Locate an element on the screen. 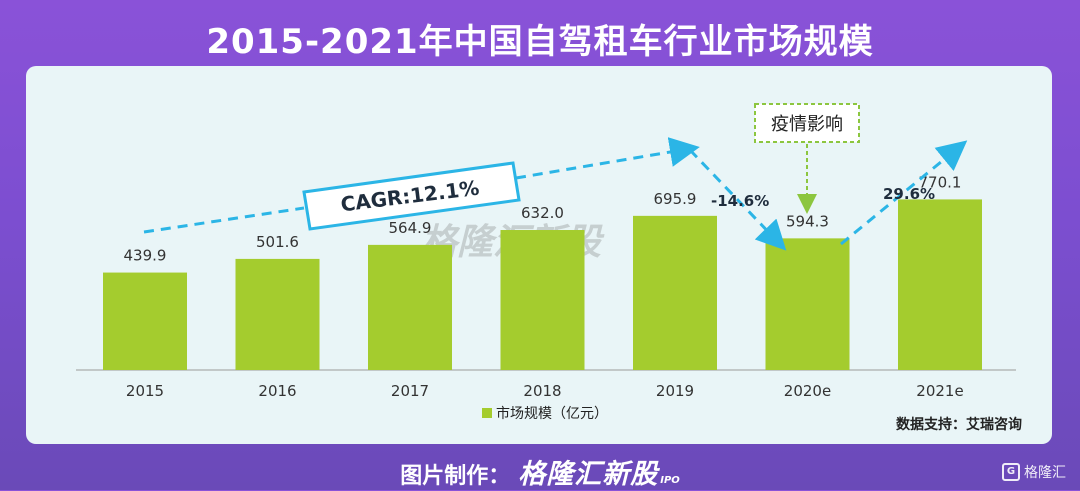 This screenshot has width=1080, height=491. cagr-box is located at coordinates (411, 196).